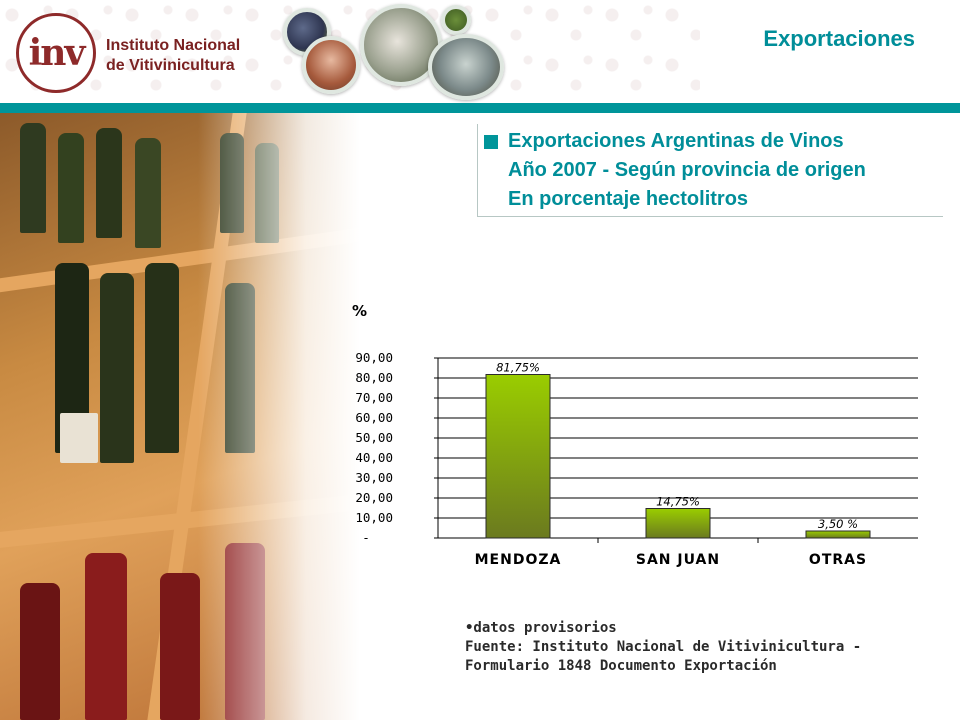  What do you see at coordinates (518, 456) in the screenshot?
I see `bar-mendoza` at bounding box center [518, 456].